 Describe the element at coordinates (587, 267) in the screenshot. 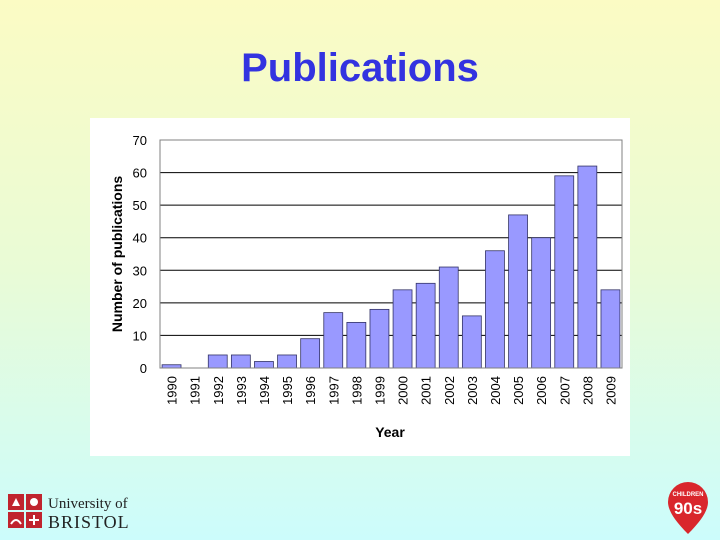

I see `bar-2008` at that location.